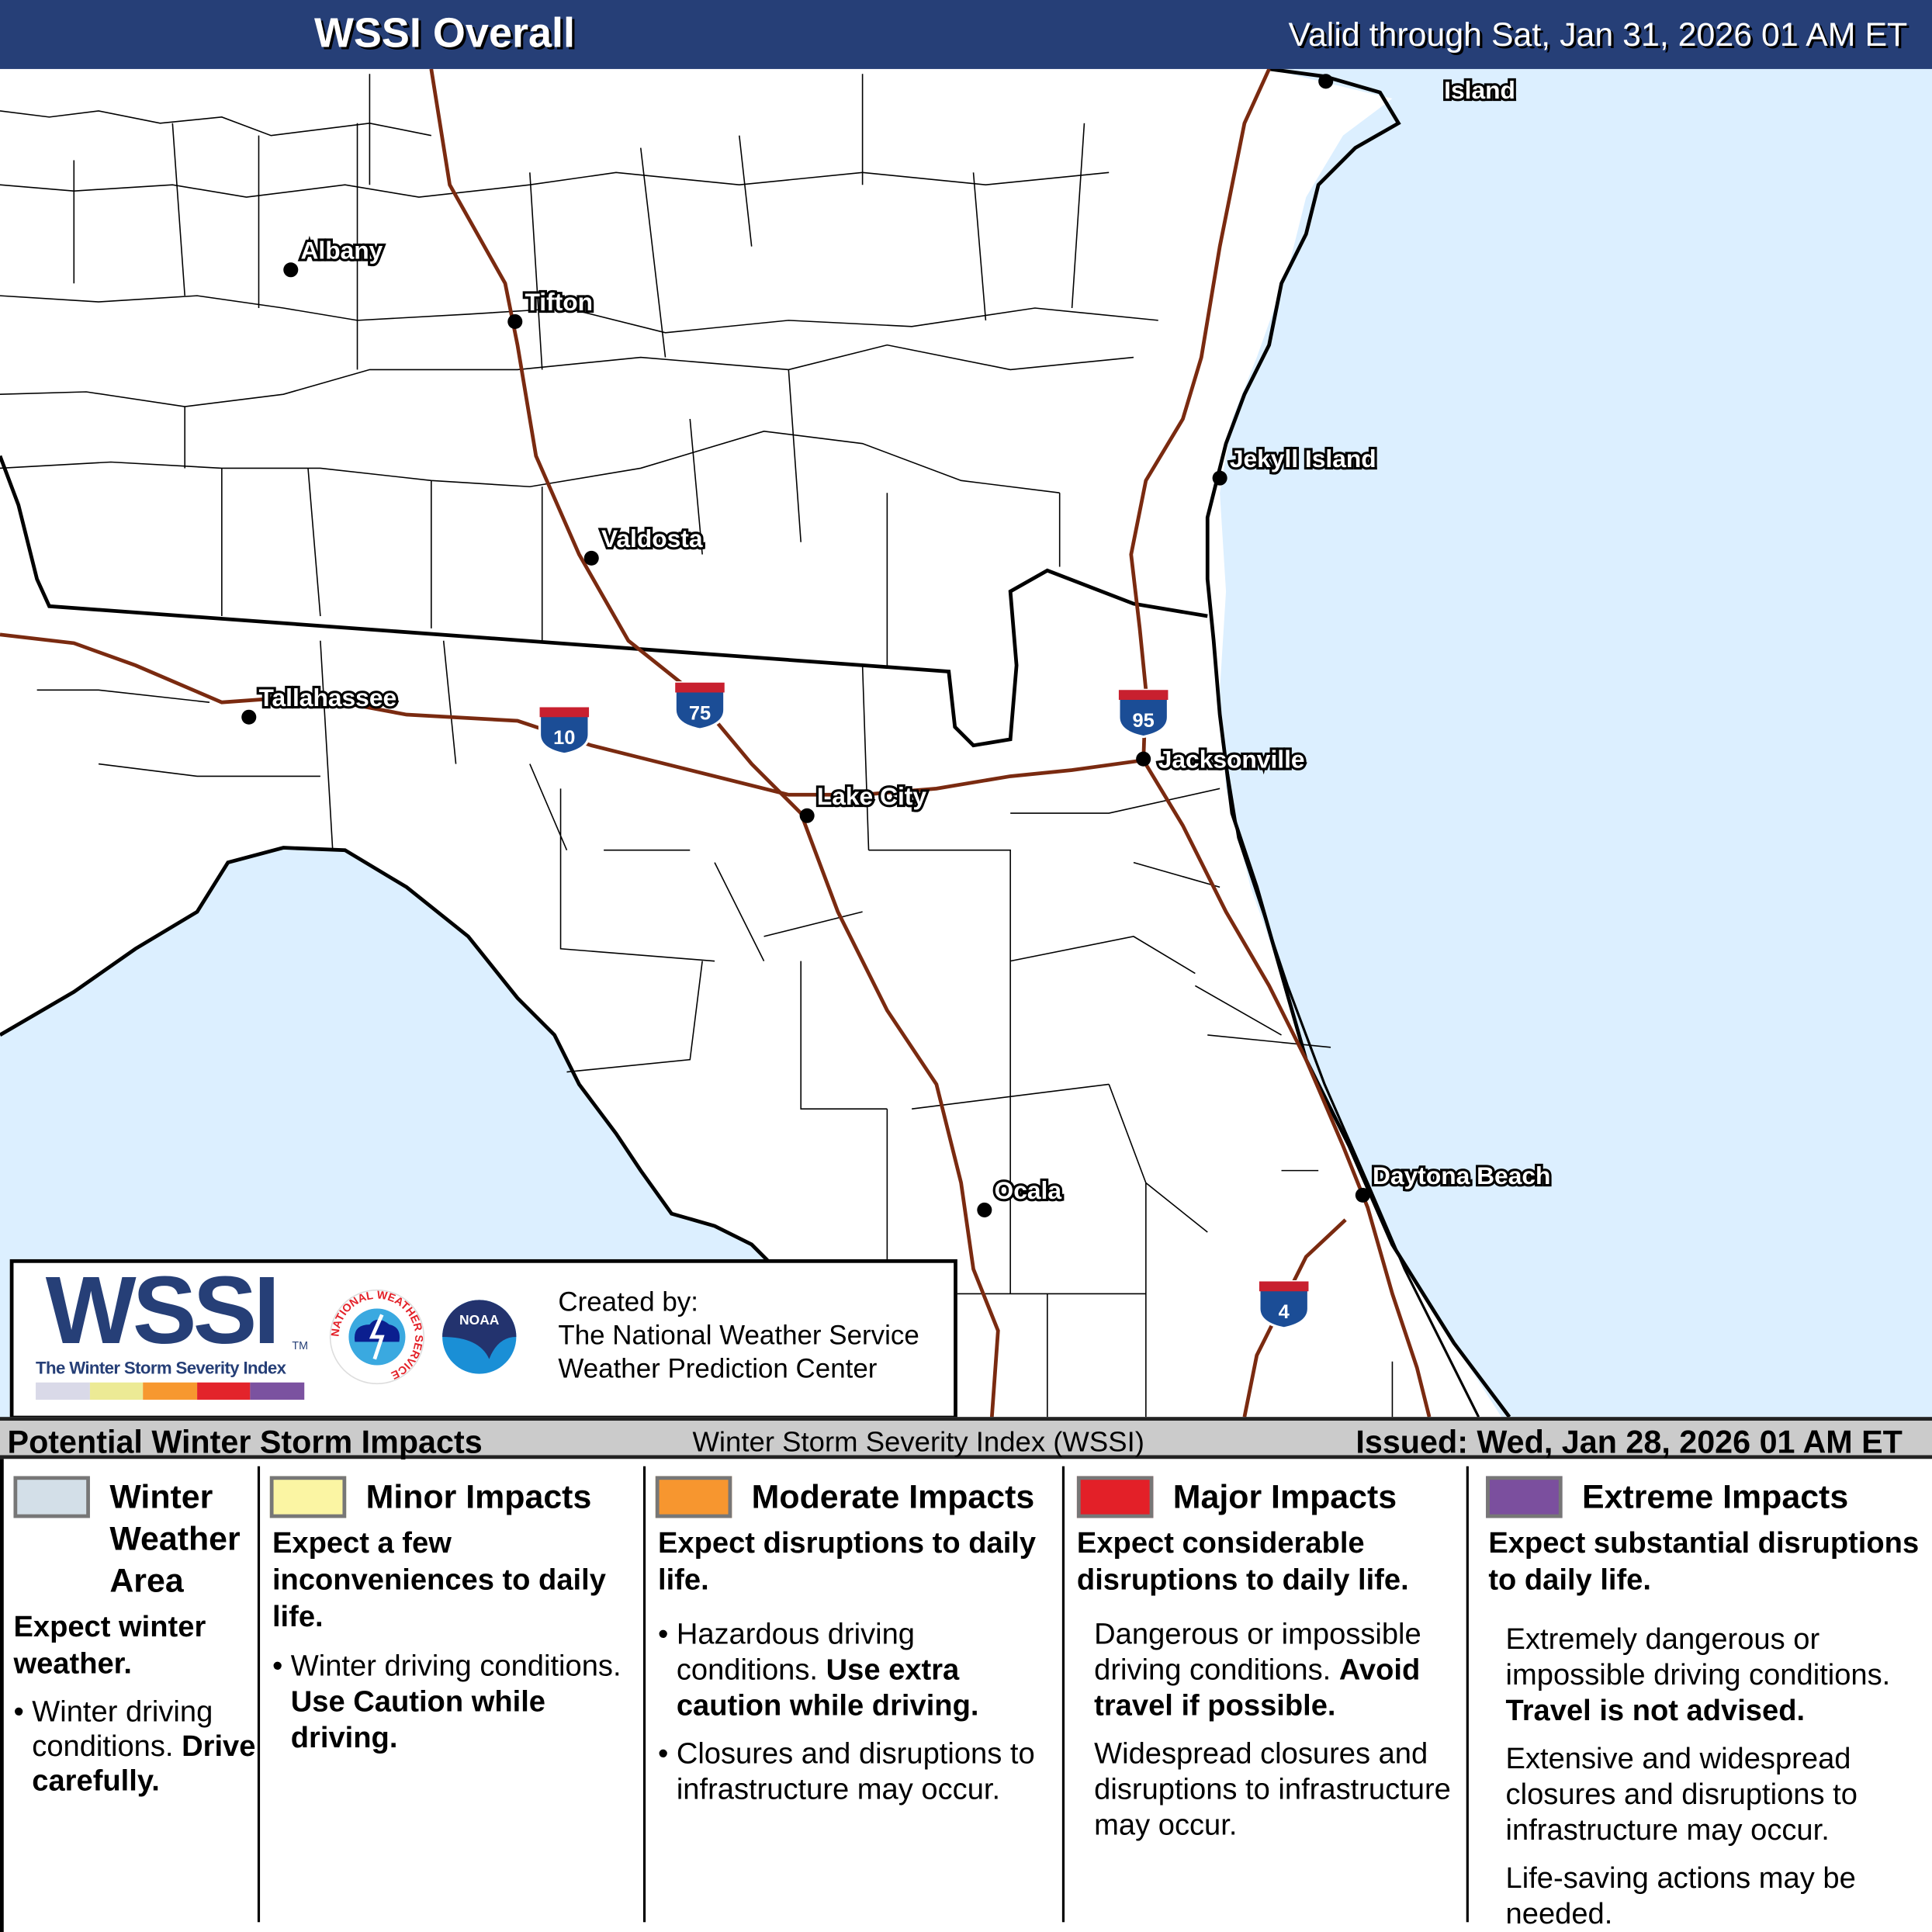  What do you see at coordinates (478, 1497) in the screenshot?
I see `legend-title: Minor Impacts` at bounding box center [478, 1497].